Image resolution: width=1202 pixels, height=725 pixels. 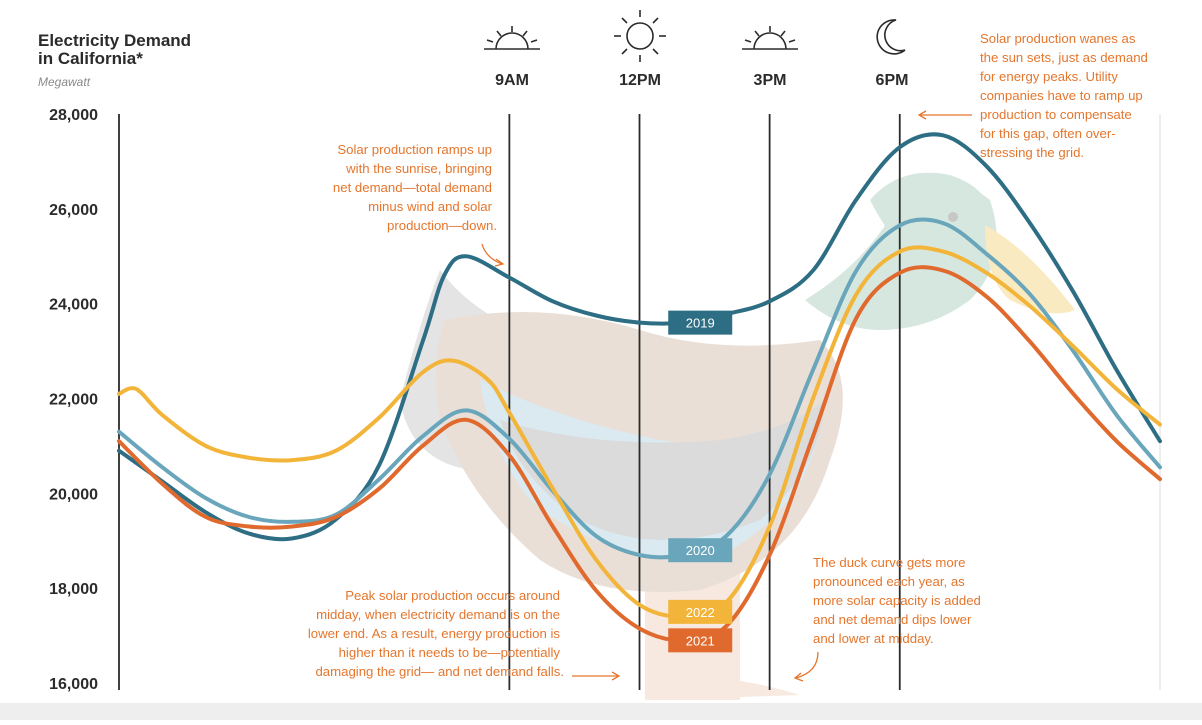 What do you see at coordinates (892, 619) in the screenshot?
I see `annotation-duck-line: and net demand dips lower` at bounding box center [892, 619].